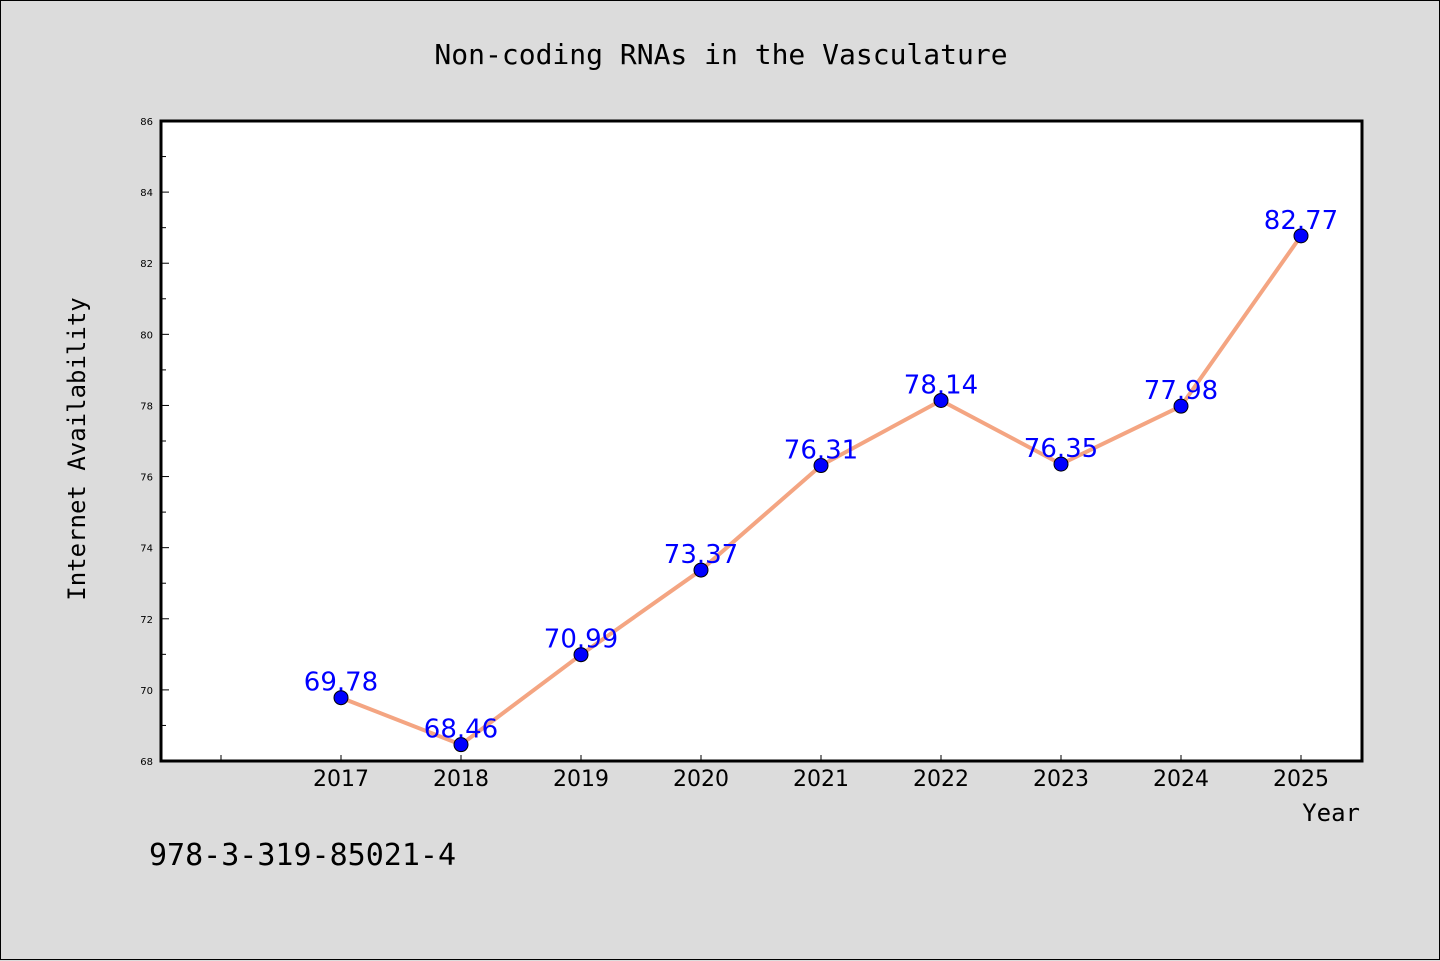  I want to click on x-tick-label: 2021, so click(821, 779).